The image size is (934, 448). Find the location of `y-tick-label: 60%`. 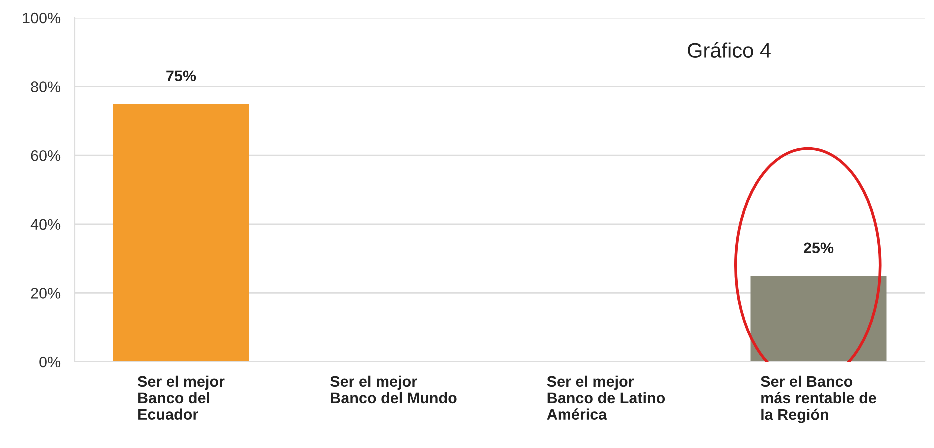

y-tick-label: 60% is located at coordinates (46, 156).